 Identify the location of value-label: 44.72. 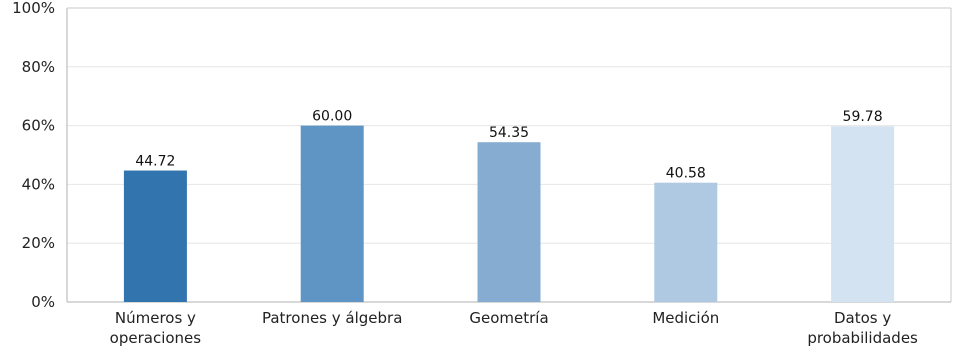
(155, 162).